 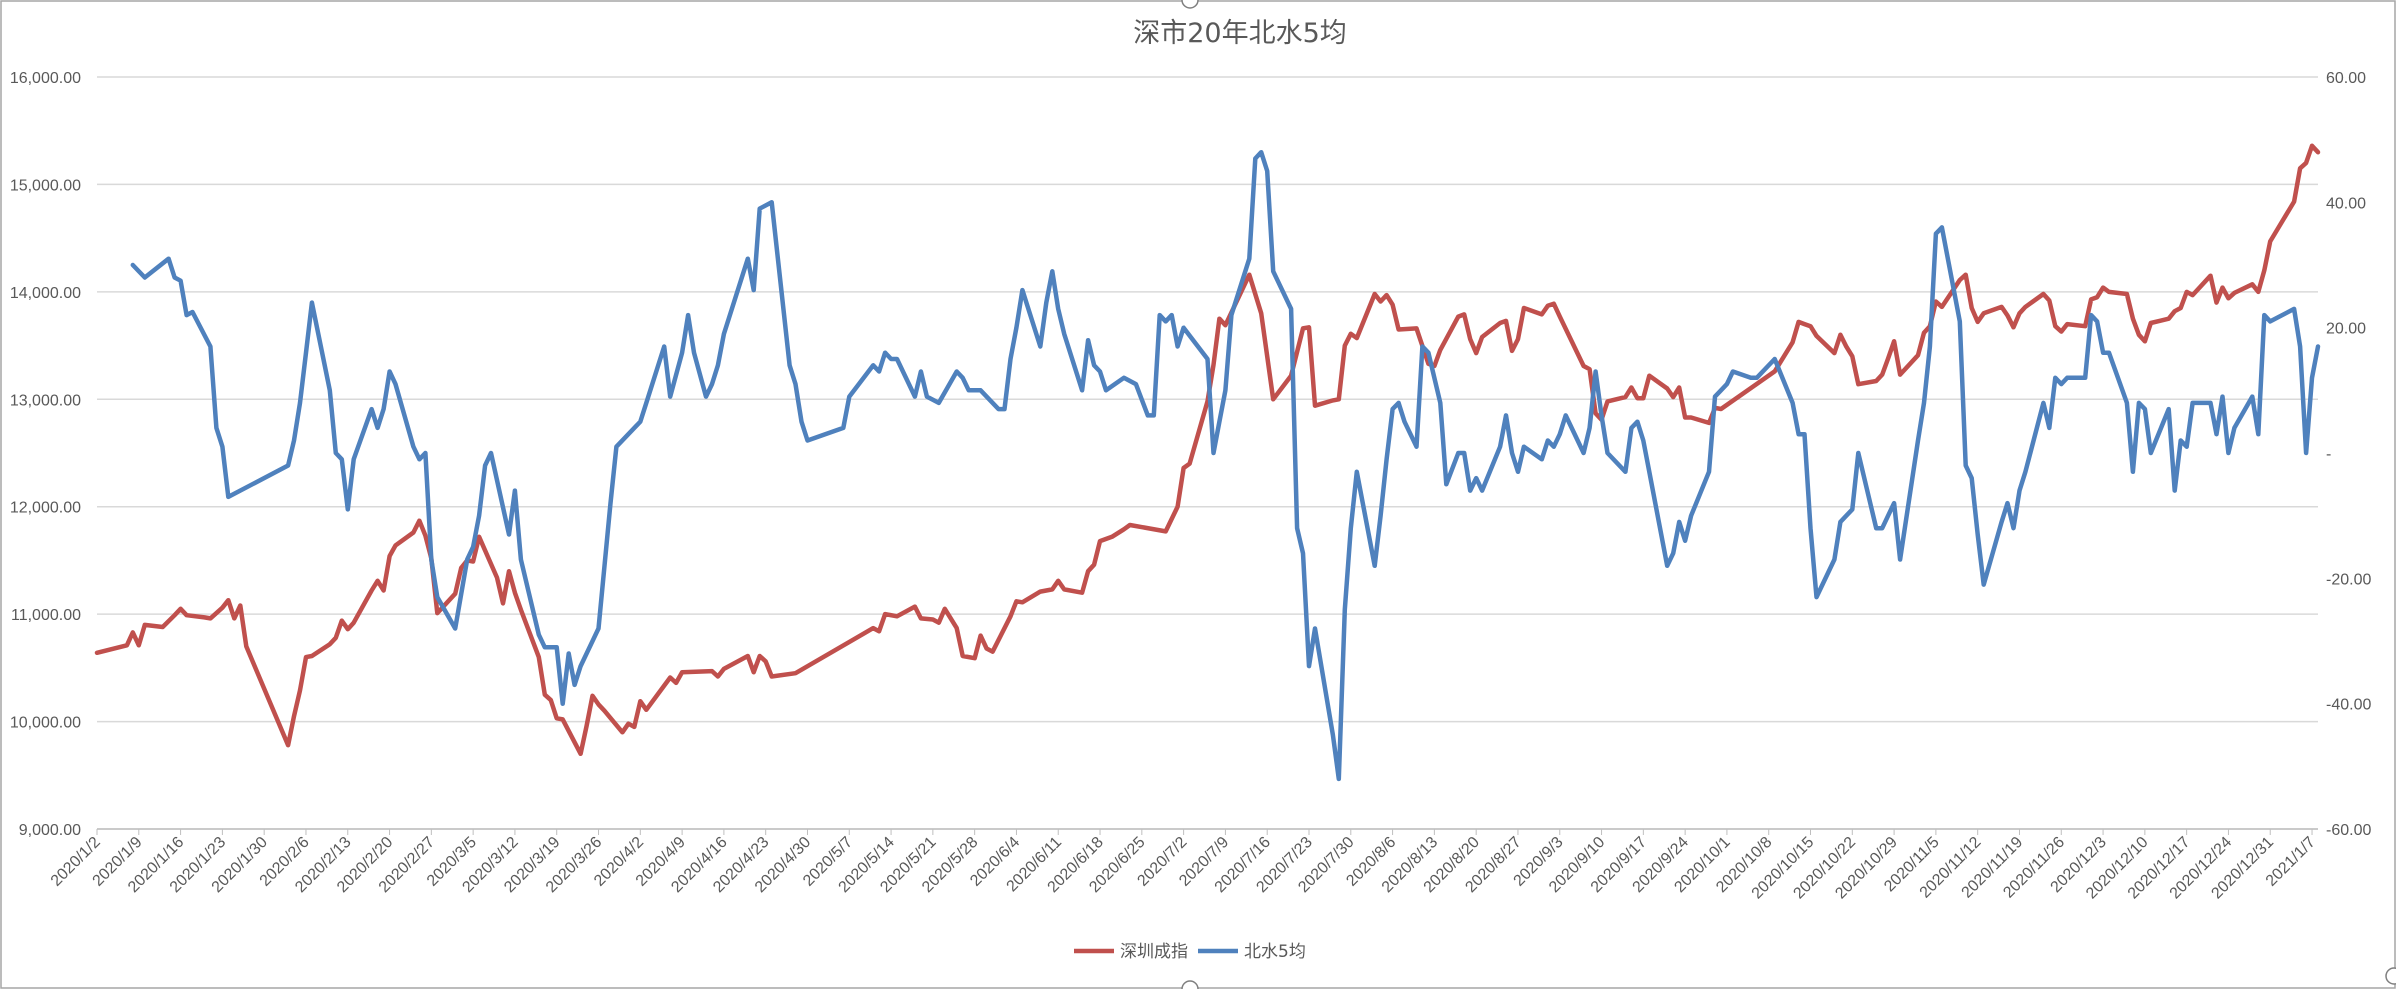 I want to click on right-tick-label: -60.00, so click(x=2348, y=830).